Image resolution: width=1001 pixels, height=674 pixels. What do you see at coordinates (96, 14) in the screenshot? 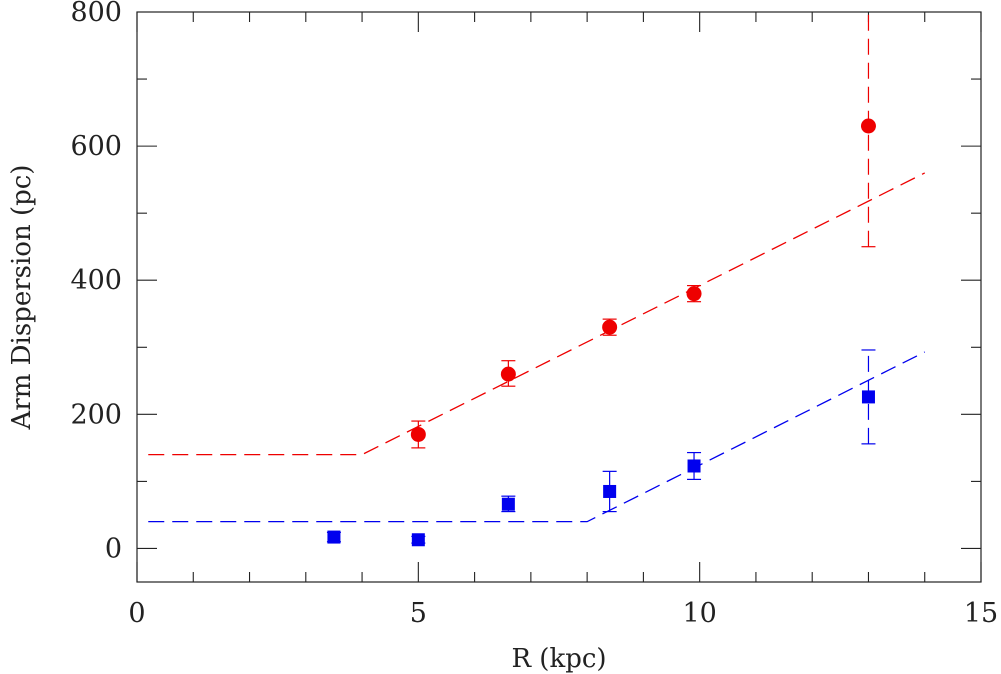
I see `y-tick-label: 800` at bounding box center [96, 14].